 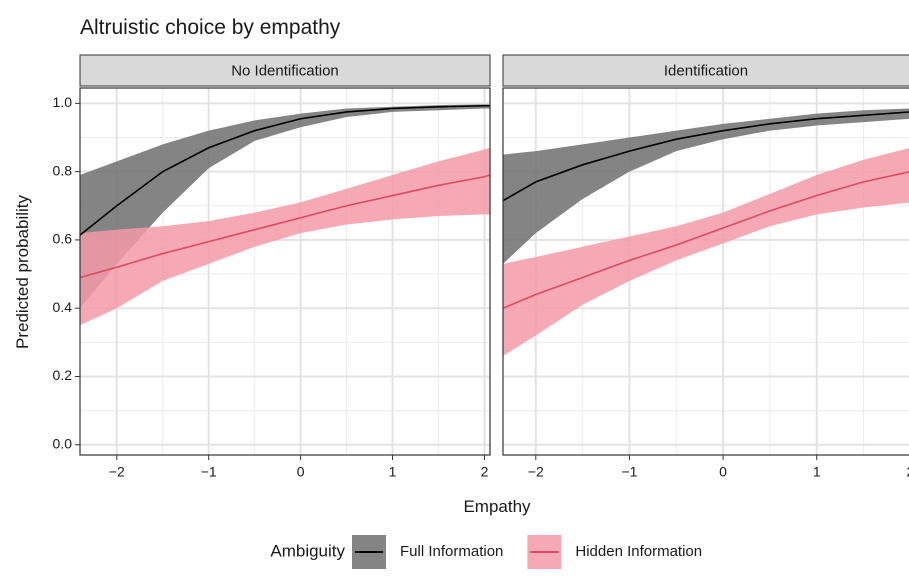 What do you see at coordinates (63, 239) in the screenshot?
I see `y-tick-label: 0.6` at bounding box center [63, 239].